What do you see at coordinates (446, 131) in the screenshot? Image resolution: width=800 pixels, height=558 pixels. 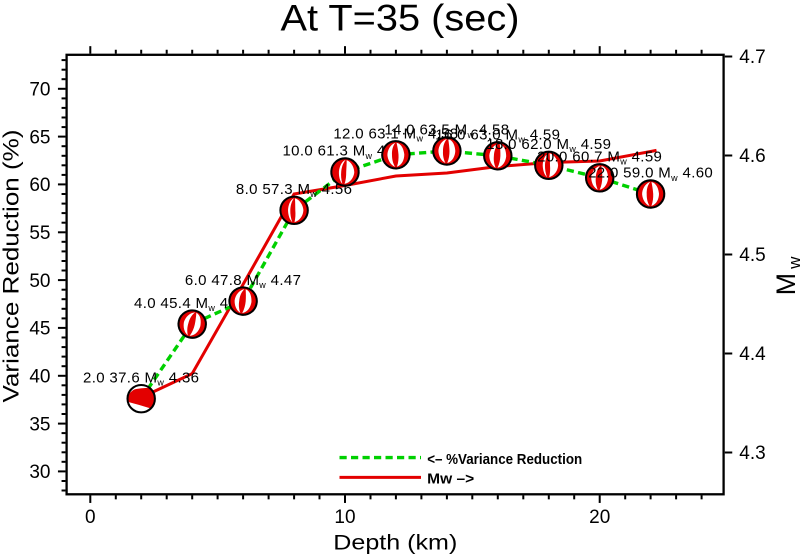 I see `svg-text: 14.0 63.5 Mw 4.58` at bounding box center [446, 131].